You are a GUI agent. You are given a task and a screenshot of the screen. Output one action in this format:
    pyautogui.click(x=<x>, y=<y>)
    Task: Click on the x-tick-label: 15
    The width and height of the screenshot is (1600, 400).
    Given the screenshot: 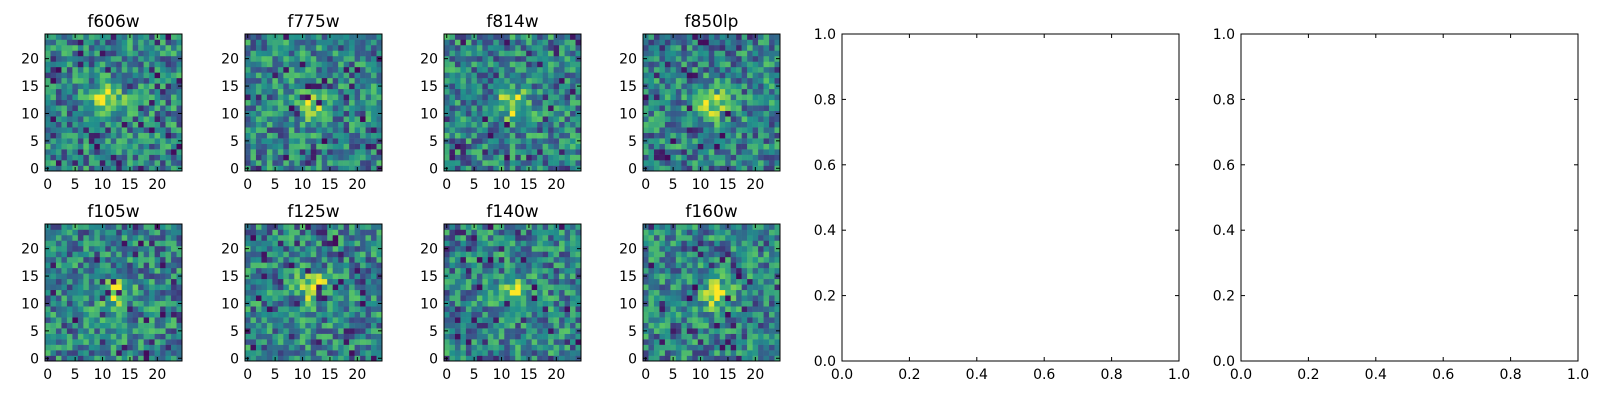 What is the action you would take?
    pyautogui.click(x=728, y=185)
    